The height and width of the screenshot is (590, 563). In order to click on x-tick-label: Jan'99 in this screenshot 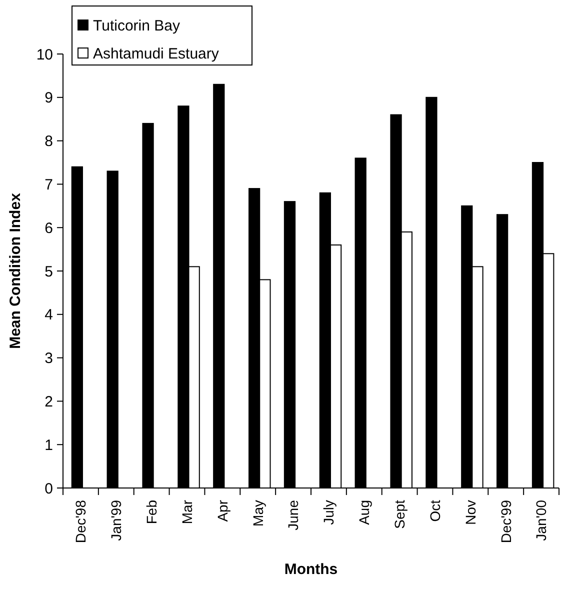, I will do `click(116, 520)`.